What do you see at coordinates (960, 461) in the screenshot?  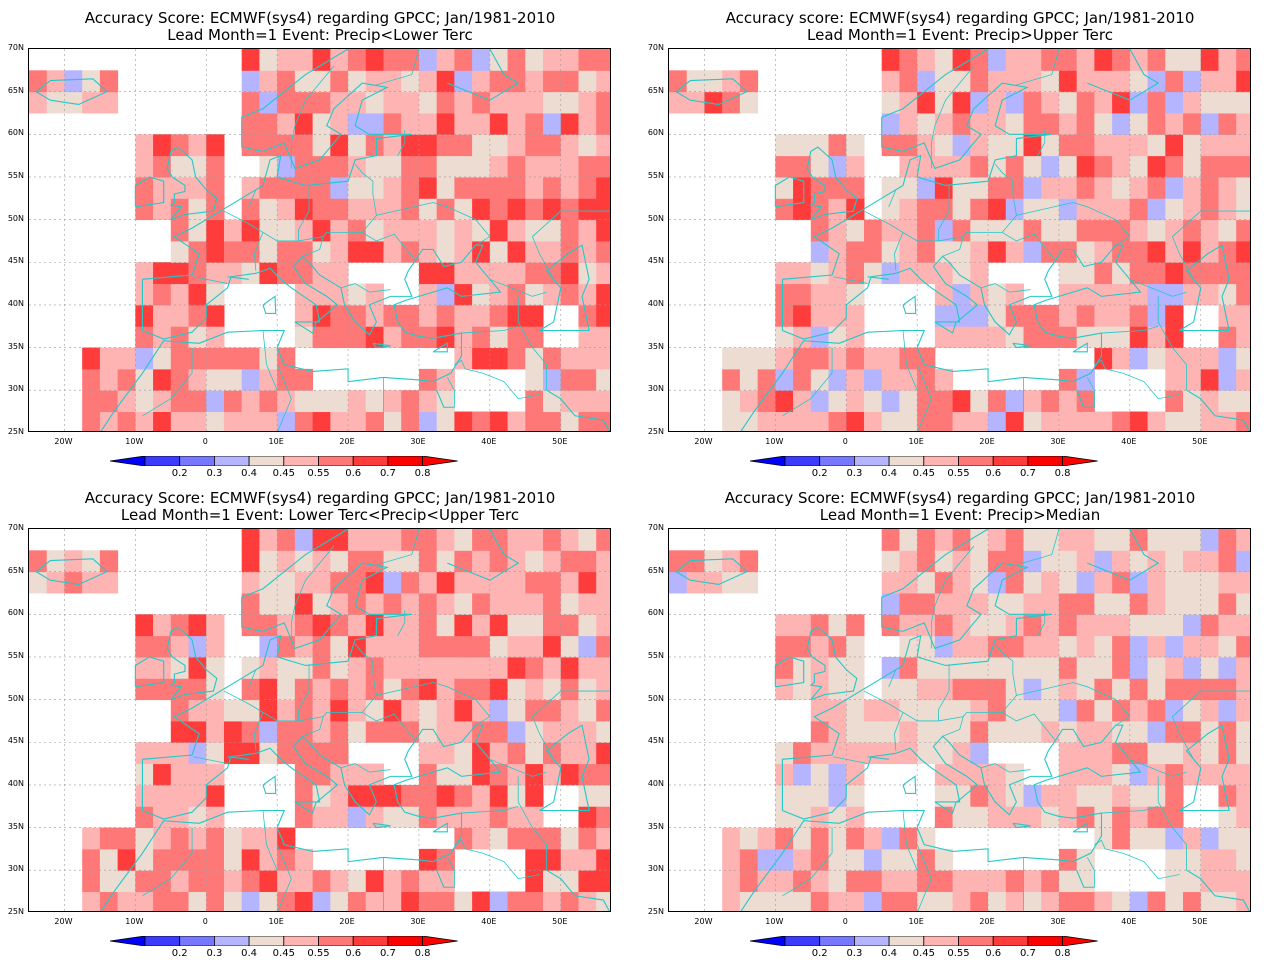 I see `colorbar` at bounding box center [960, 461].